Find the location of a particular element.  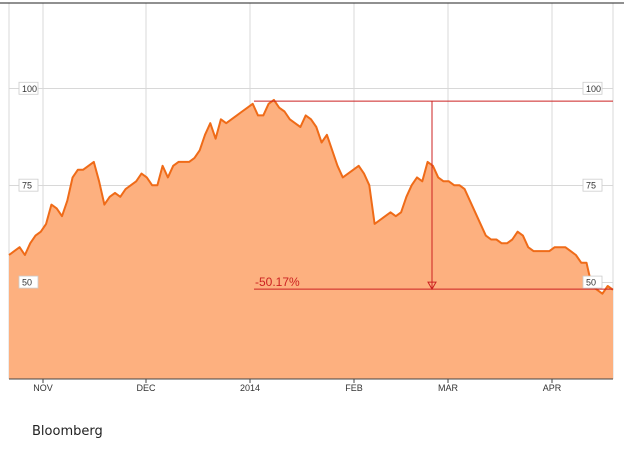

drawdown-label: -50.17% is located at coordinates (277, 282).